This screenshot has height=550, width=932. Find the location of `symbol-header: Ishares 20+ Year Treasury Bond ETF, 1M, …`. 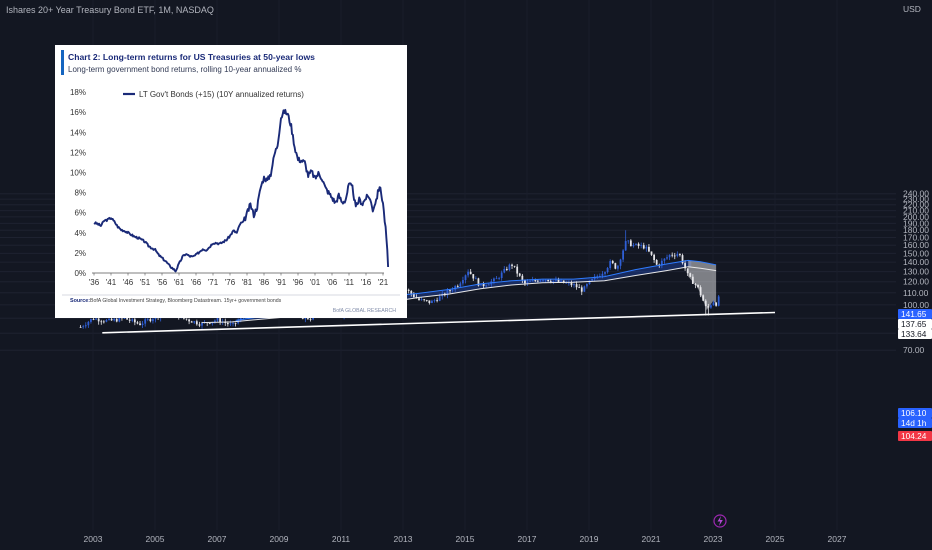

symbol-header: Ishares 20+ Year Treasury Bond ETF, 1M, … is located at coordinates (110, 10).